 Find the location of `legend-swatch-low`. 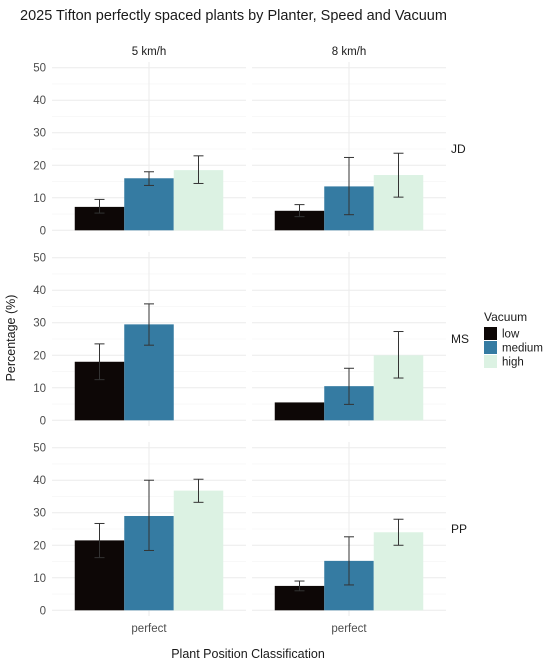

legend-swatch-low is located at coordinates (490, 333).